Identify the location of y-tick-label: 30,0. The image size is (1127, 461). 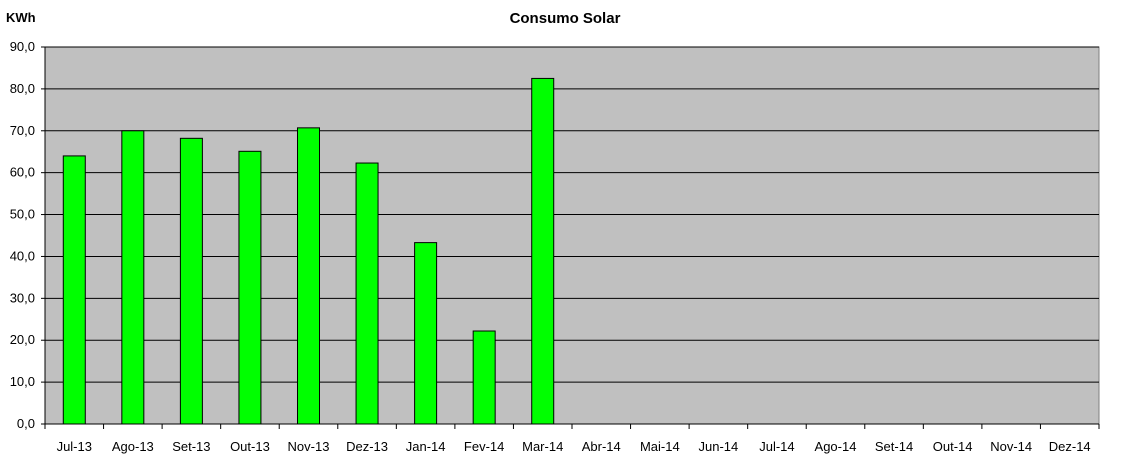
(22, 297).